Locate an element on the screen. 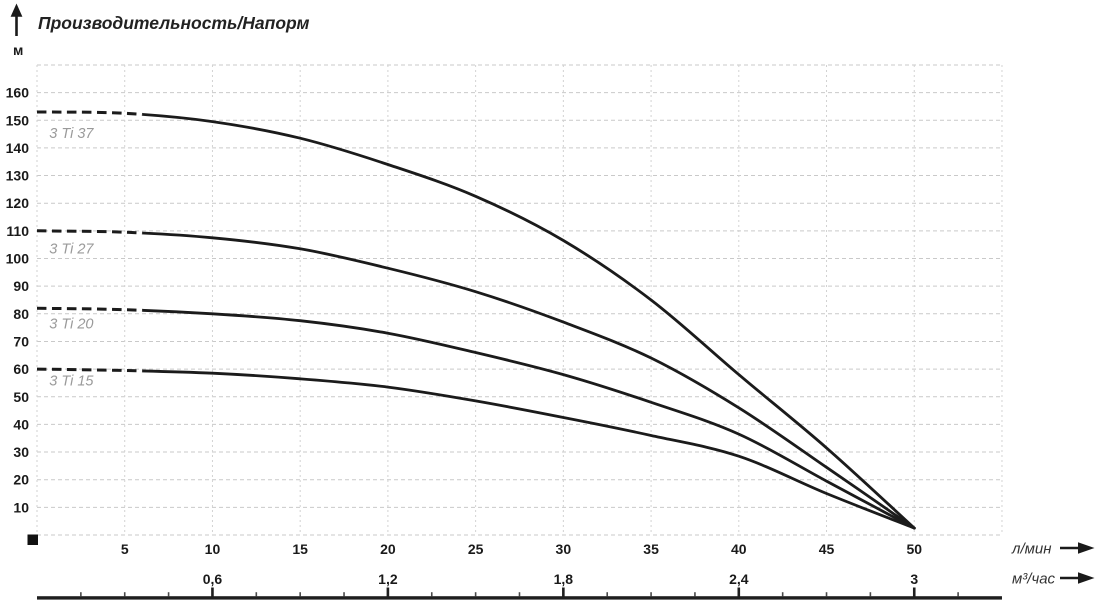 This screenshot has width=1100, height=607. x-axis-lmin-tick-label: 50 is located at coordinates (914, 549).